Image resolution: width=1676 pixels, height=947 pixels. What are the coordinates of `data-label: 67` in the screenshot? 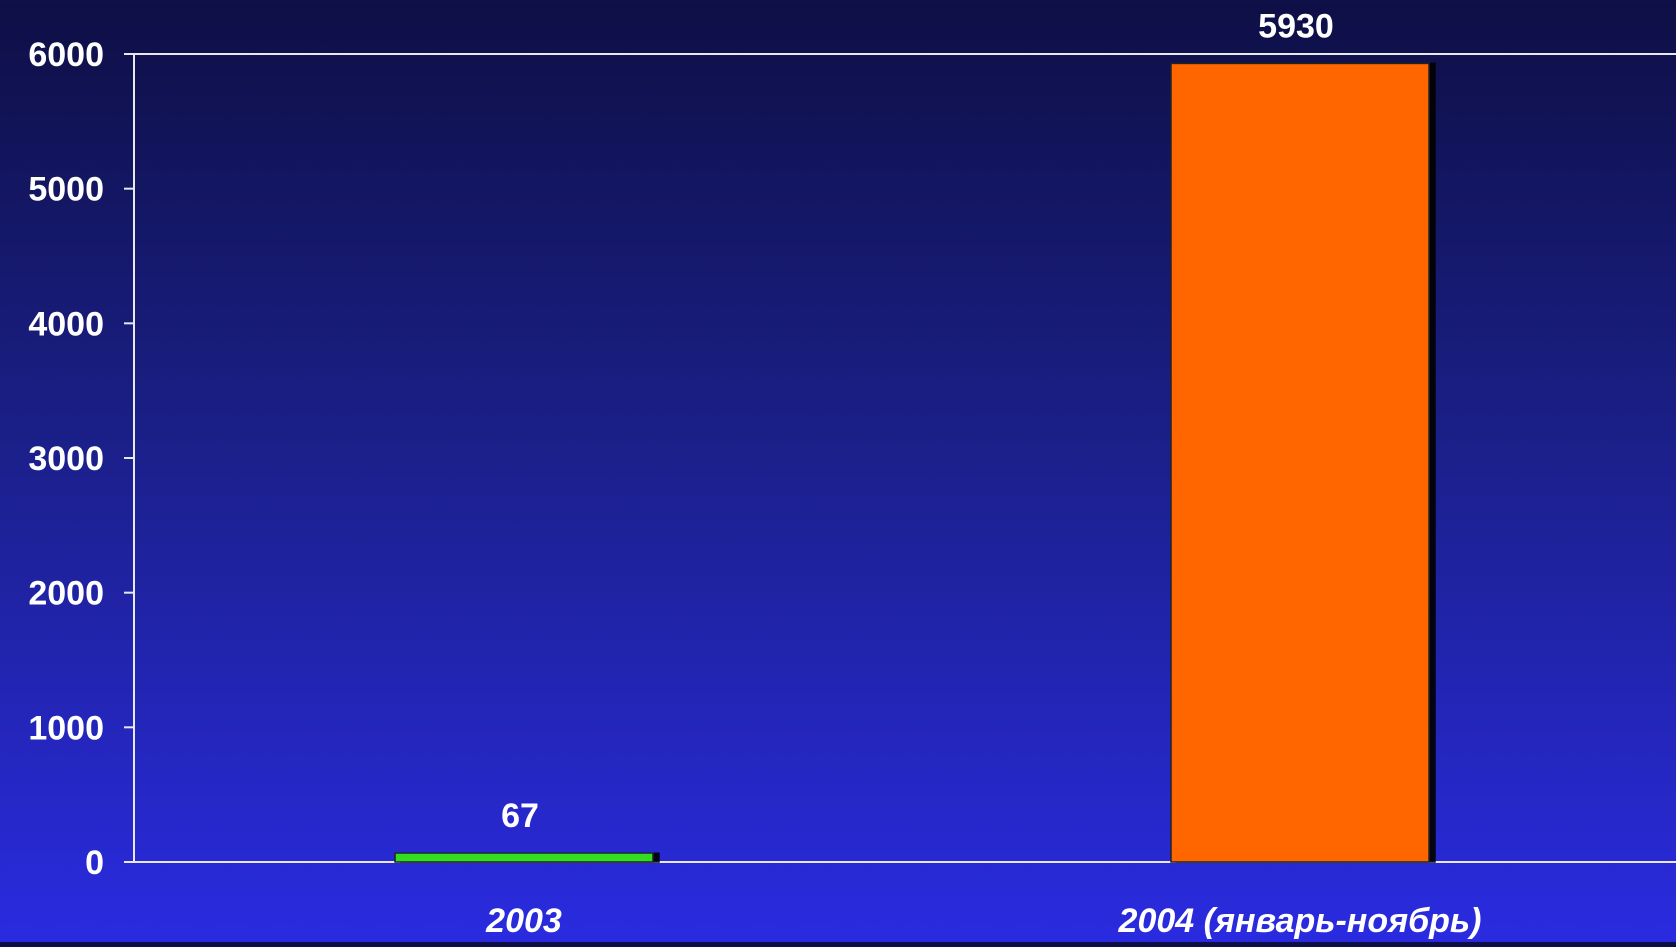 It's located at (520, 816).